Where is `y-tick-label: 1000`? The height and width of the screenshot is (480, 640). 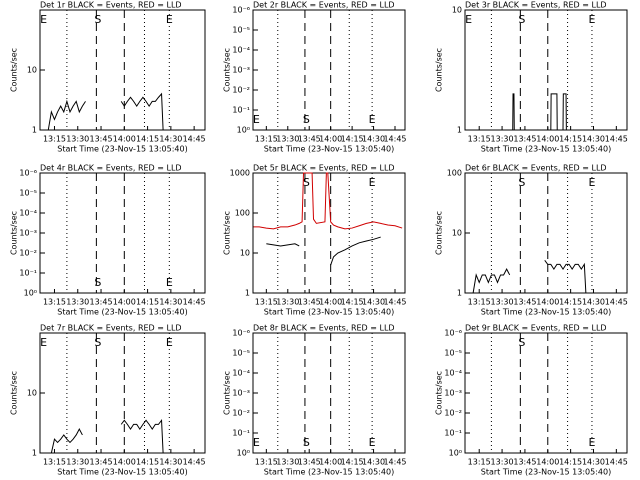
y-tick-label: 1000 is located at coordinates (240, 173).